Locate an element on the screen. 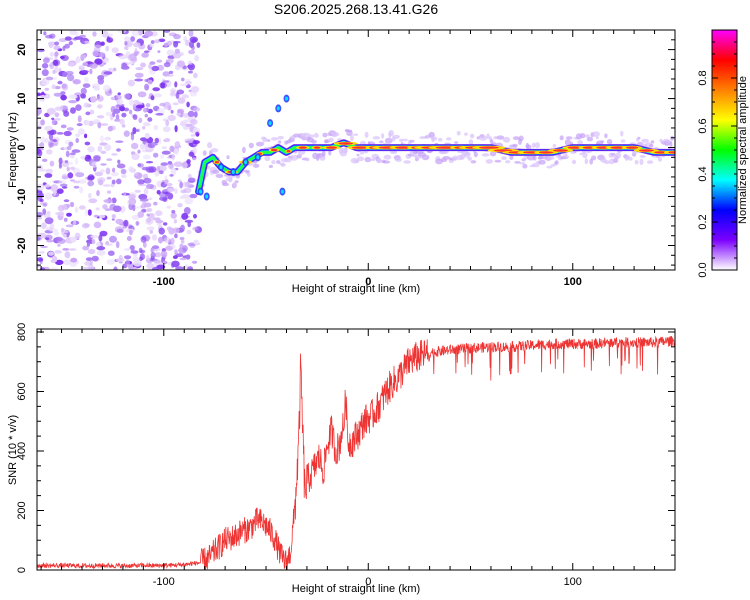 Image resolution: width=750 pixels, height=600 pixels. x-tick-label: -100 is located at coordinates (164, 282).